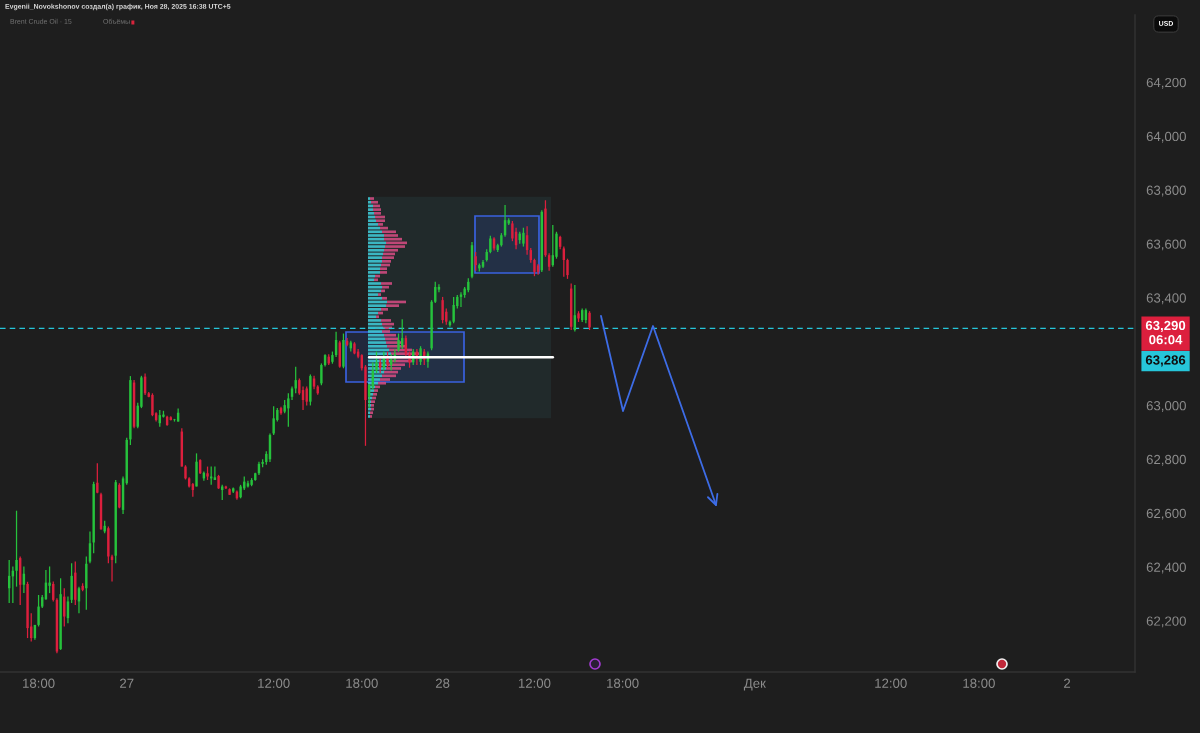 This screenshot has height=733, width=1200. What do you see at coordinates (1166, 568) in the screenshot?
I see `y-tick-label: 62,400` at bounding box center [1166, 568].